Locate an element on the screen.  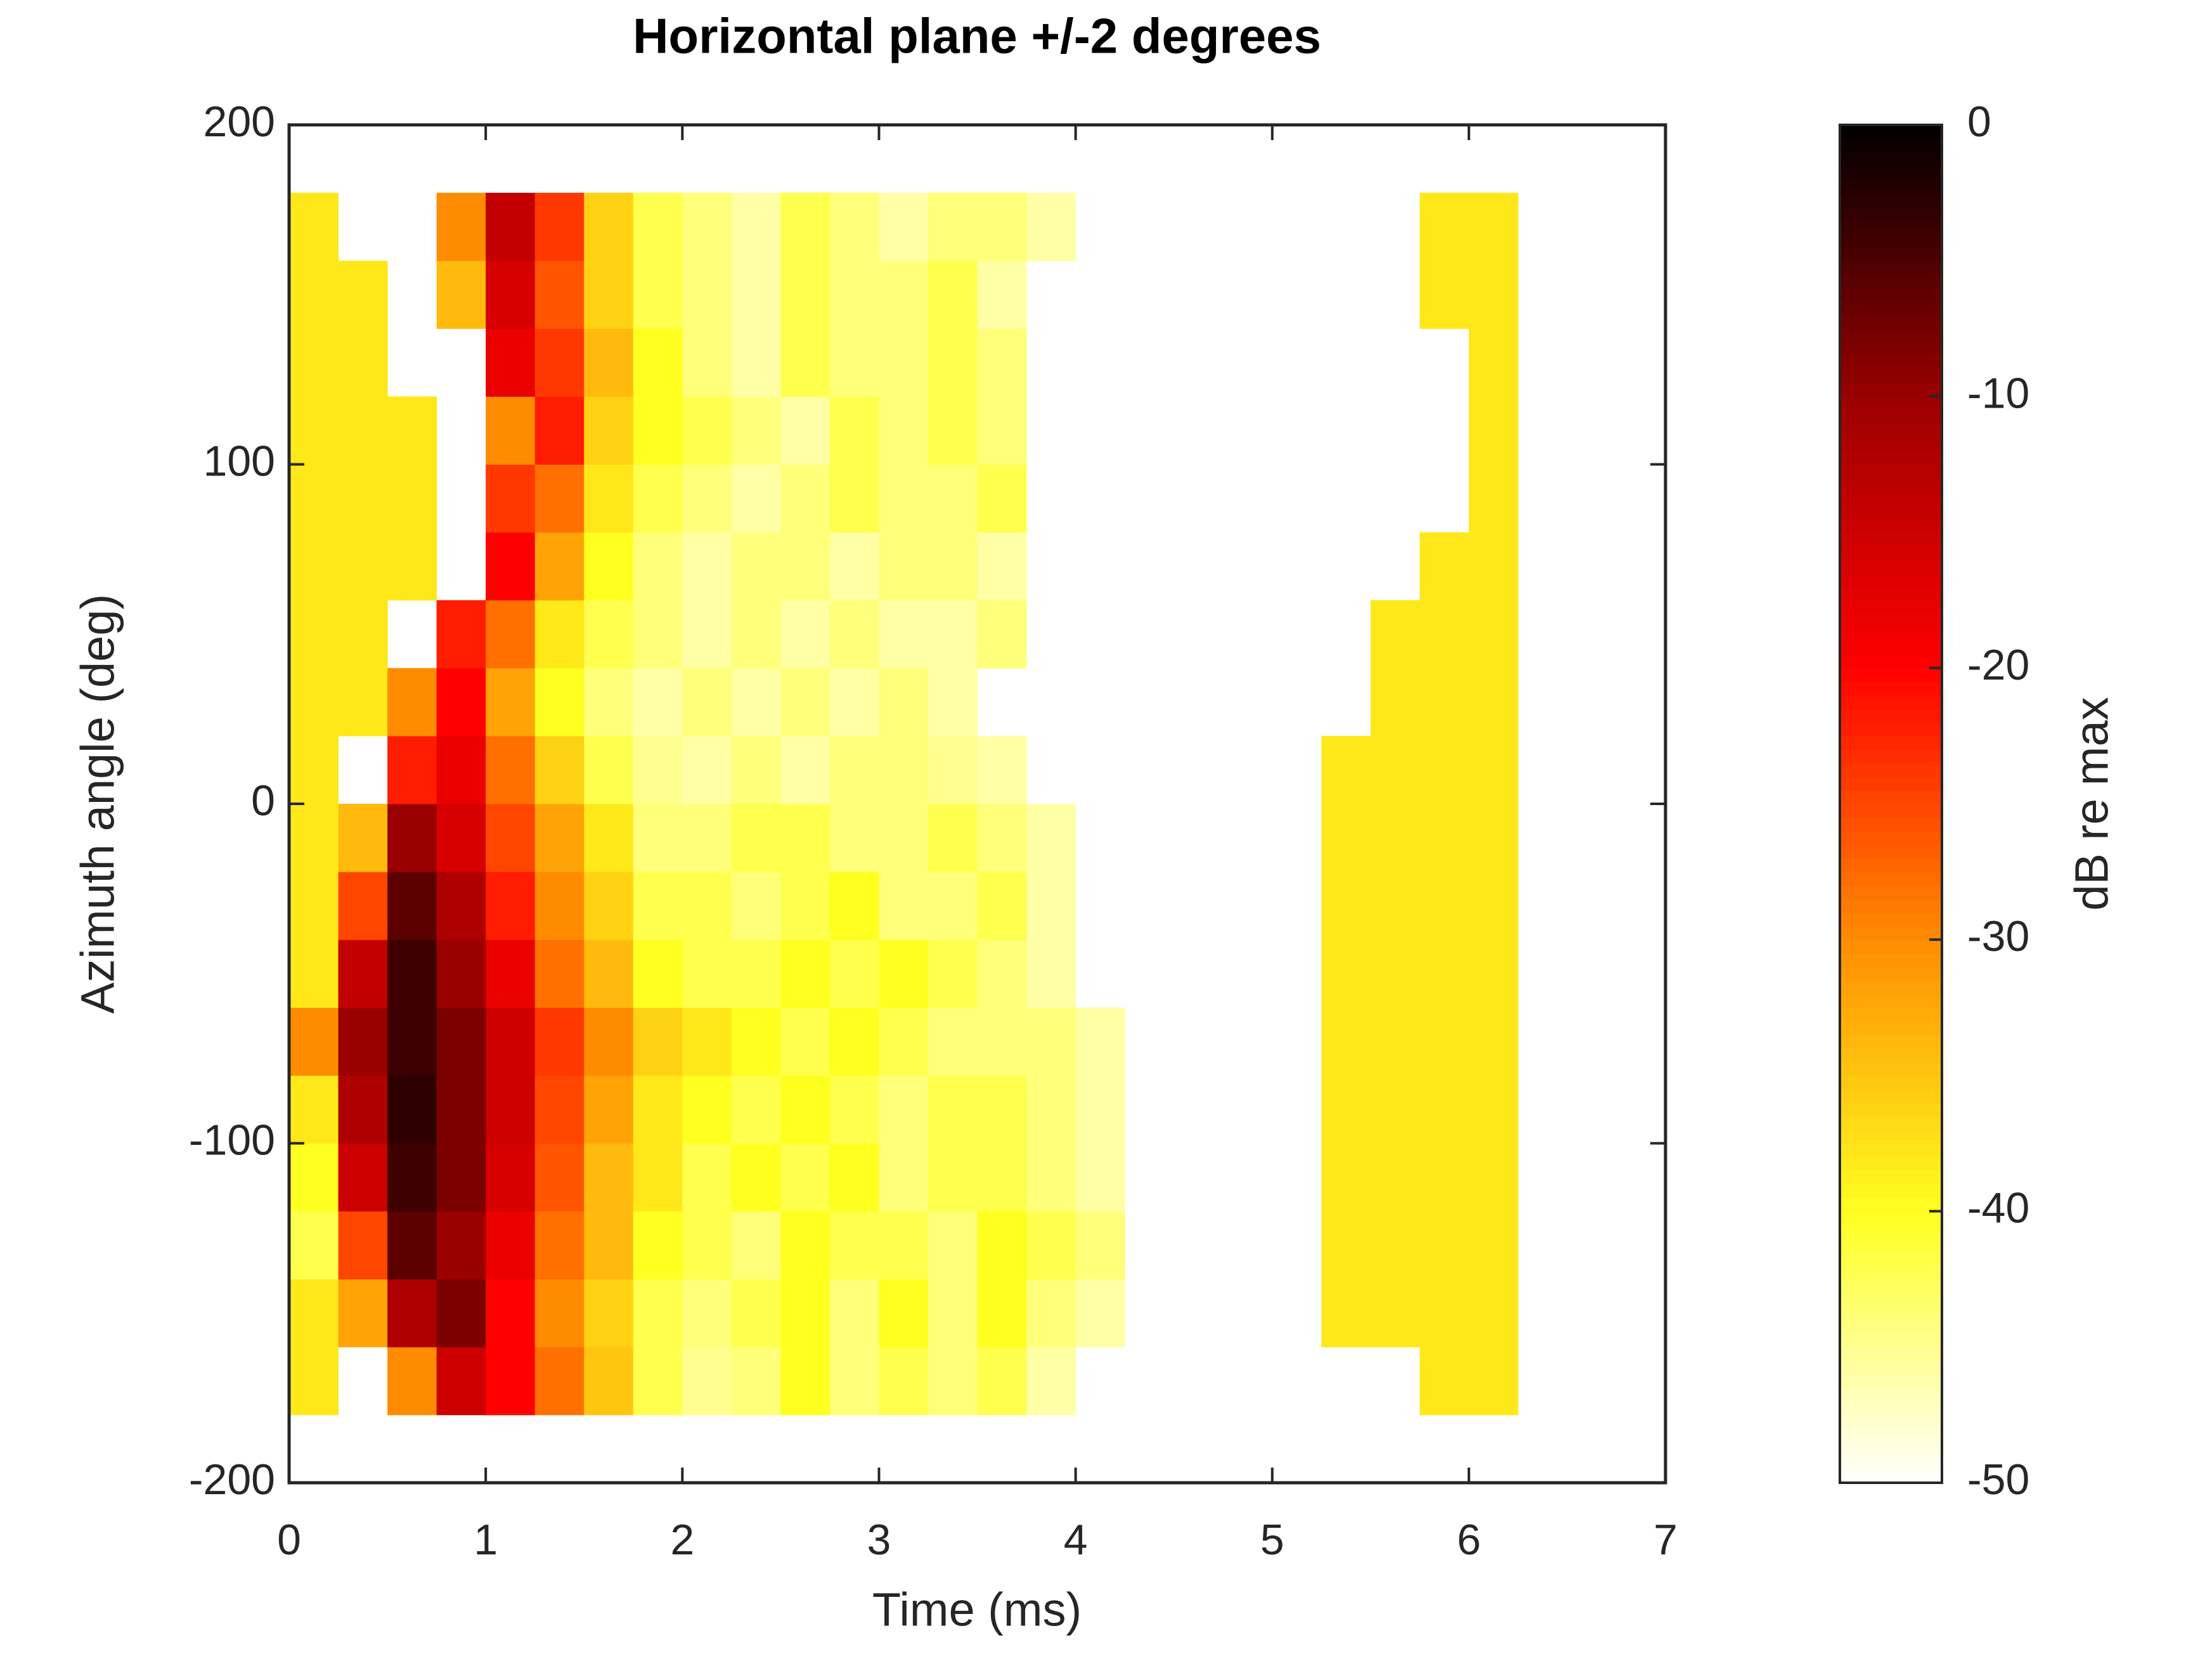
colorbar-tick-label: -50 is located at coordinates (1998, 1480).